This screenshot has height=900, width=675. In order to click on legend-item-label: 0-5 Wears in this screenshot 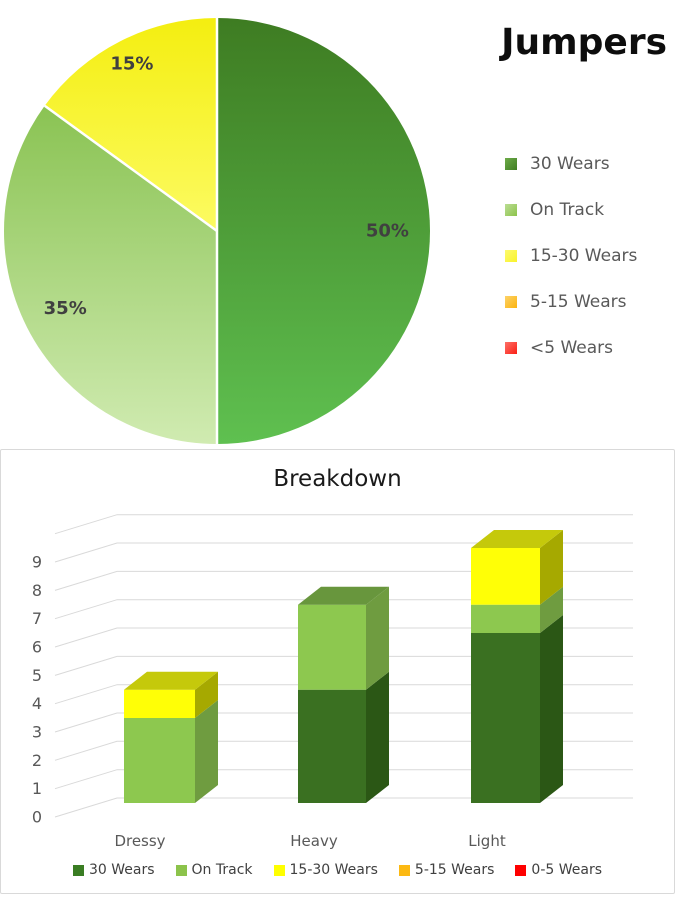, I will do `click(566, 870)`.